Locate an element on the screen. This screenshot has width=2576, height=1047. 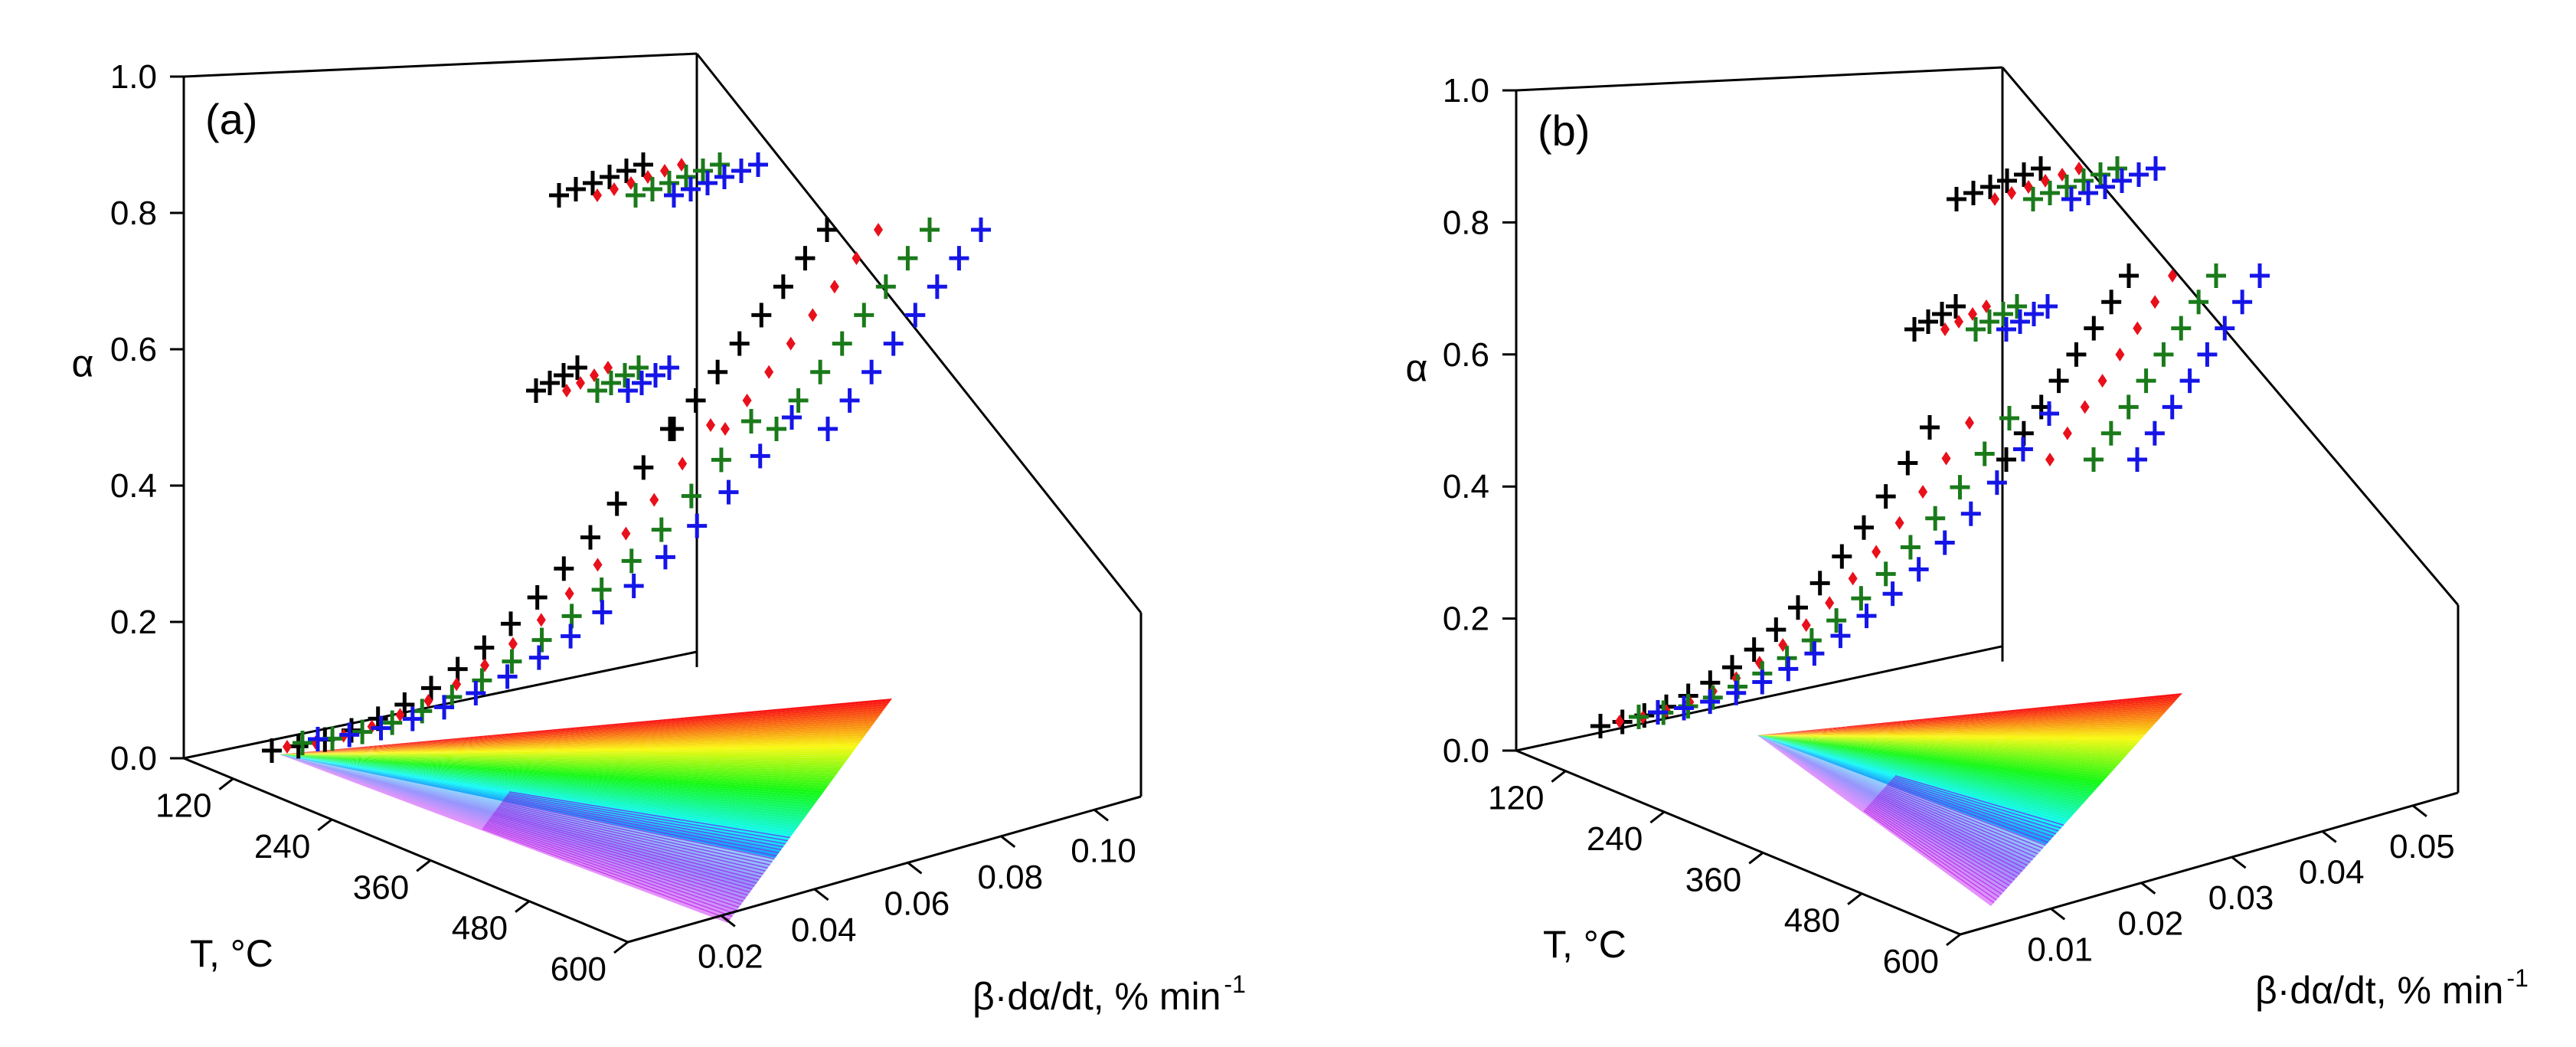
y-tick-label: 0.02 is located at coordinates (730, 956).